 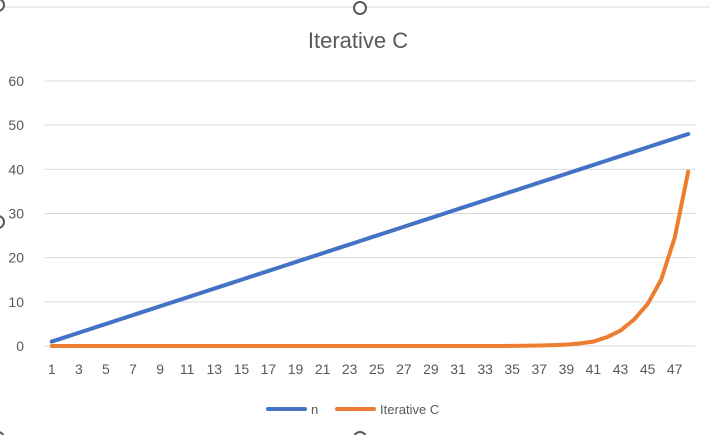 What do you see at coordinates (404, 369) in the screenshot?
I see `x-tick-label: 27` at bounding box center [404, 369].